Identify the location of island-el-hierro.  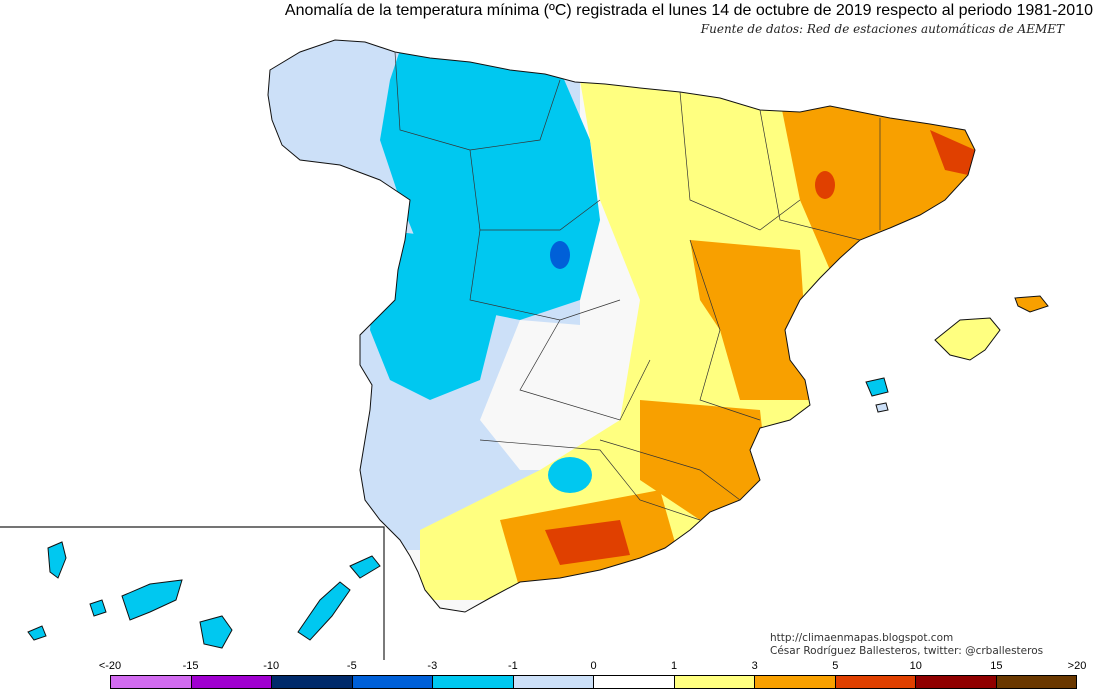
(37, 633).